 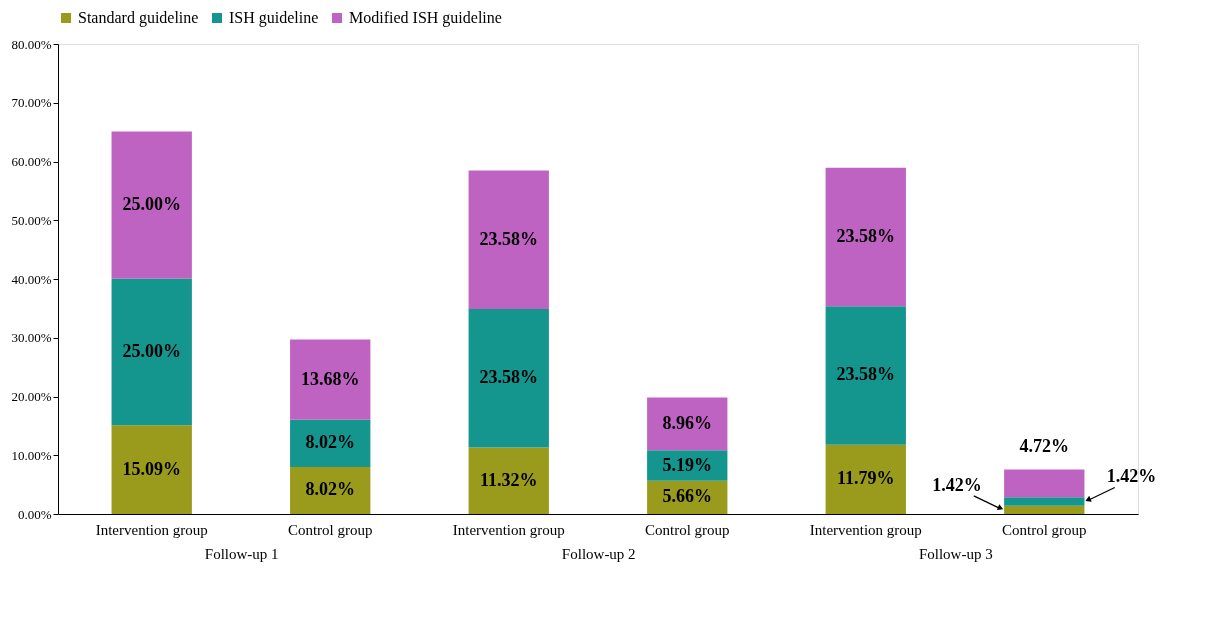 What do you see at coordinates (31, 279) in the screenshot?
I see `y-tick-label: 40.00%` at bounding box center [31, 279].